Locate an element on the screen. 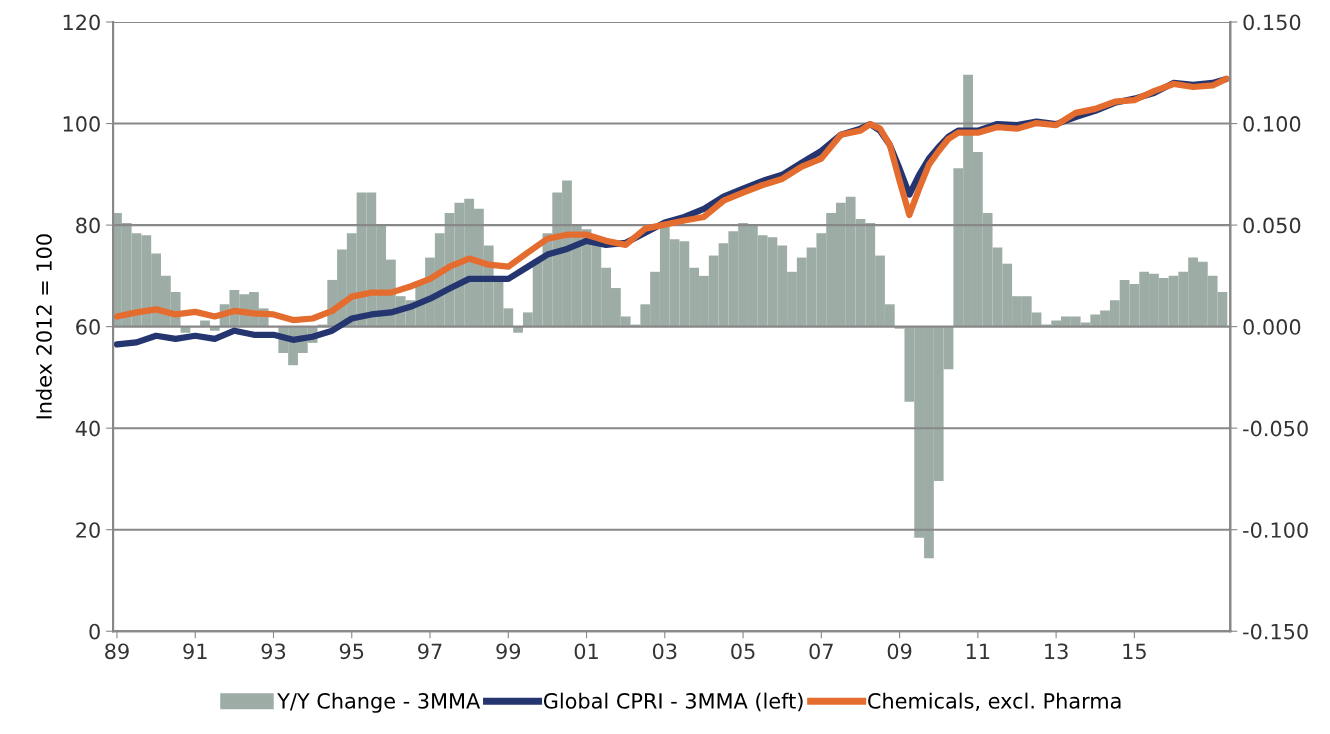 The height and width of the screenshot is (734, 1330). y2-tick-label: -0.050 is located at coordinates (1275, 428).